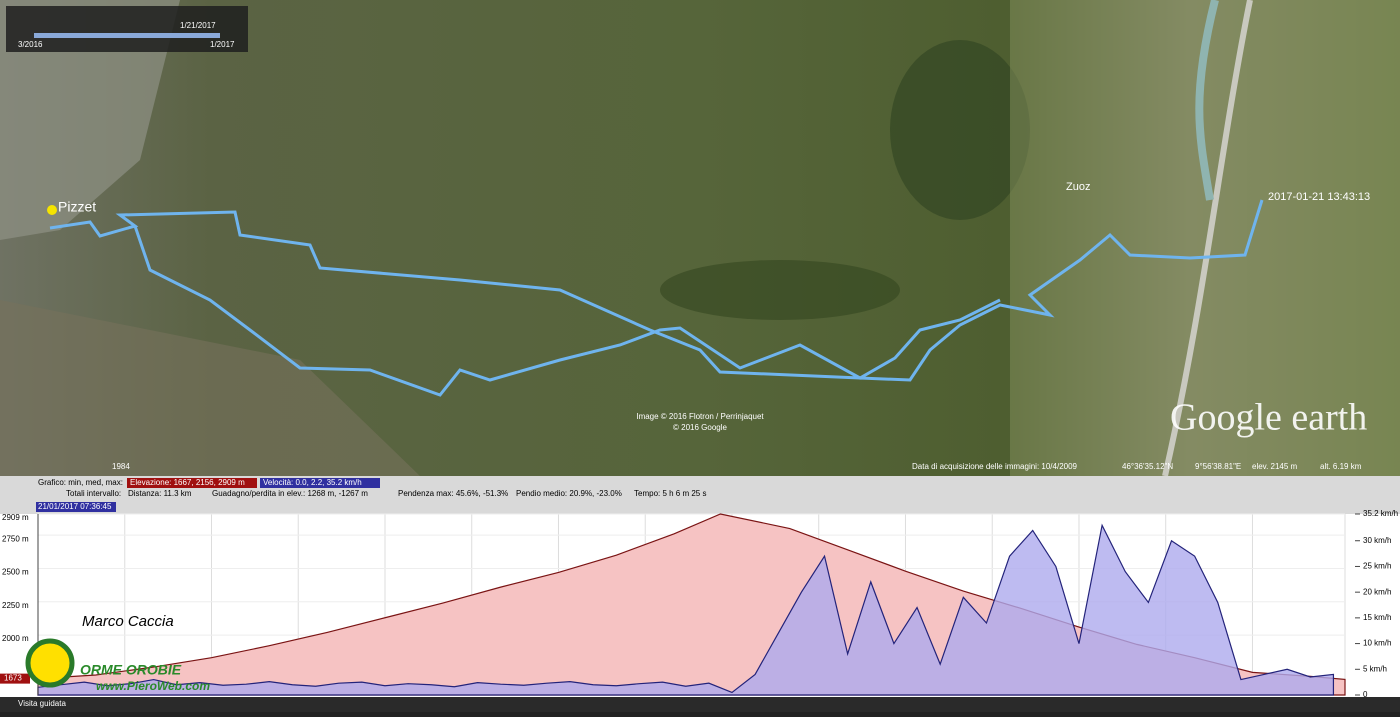 The height and width of the screenshot is (717, 1400). I want to click on y2-tick-label: 10 km/h, so click(1377, 643).